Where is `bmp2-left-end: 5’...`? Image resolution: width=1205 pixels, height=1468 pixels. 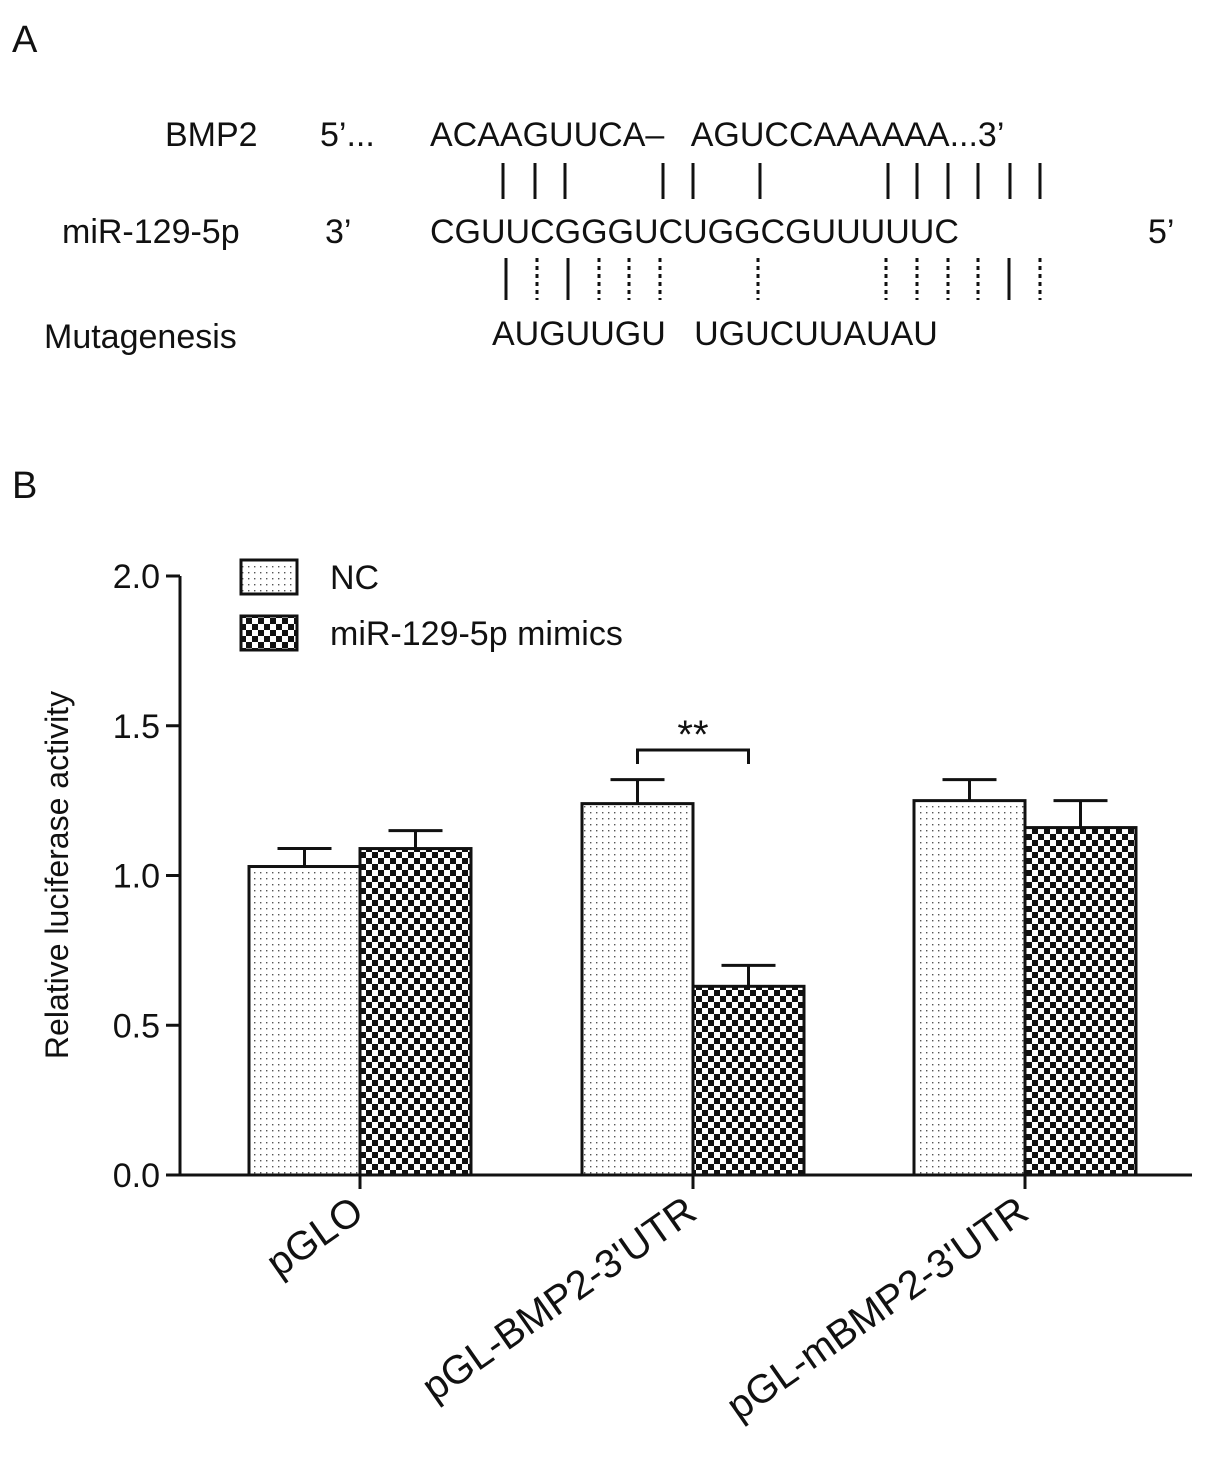
bmp2-left-end: 5’... is located at coordinates (347, 135).